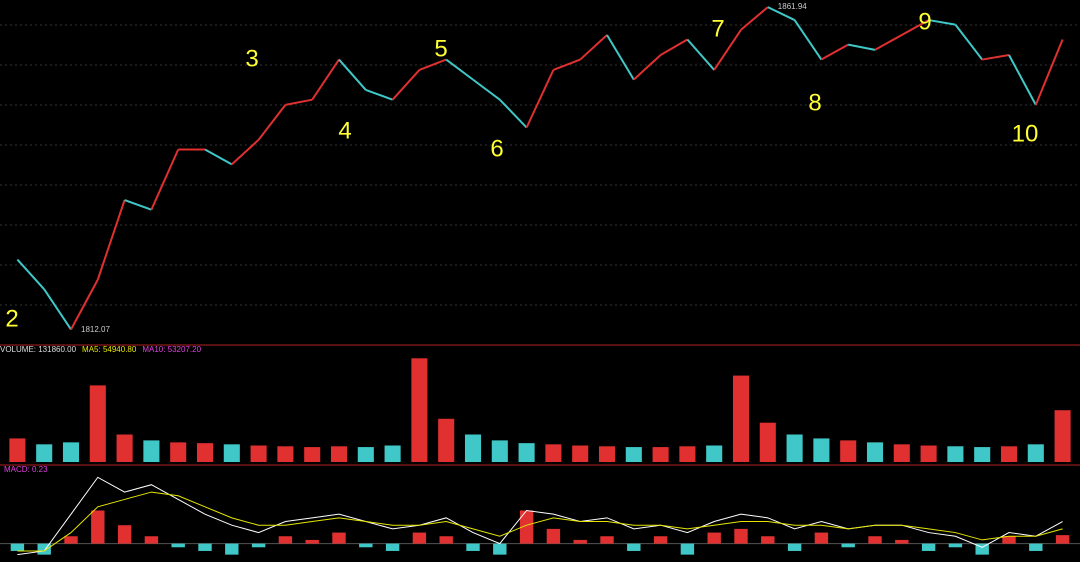 This screenshot has height=562, width=1080. Describe the element at coordinates (440, 48) in the screenshot. I see `wave-label: 5` at that location.